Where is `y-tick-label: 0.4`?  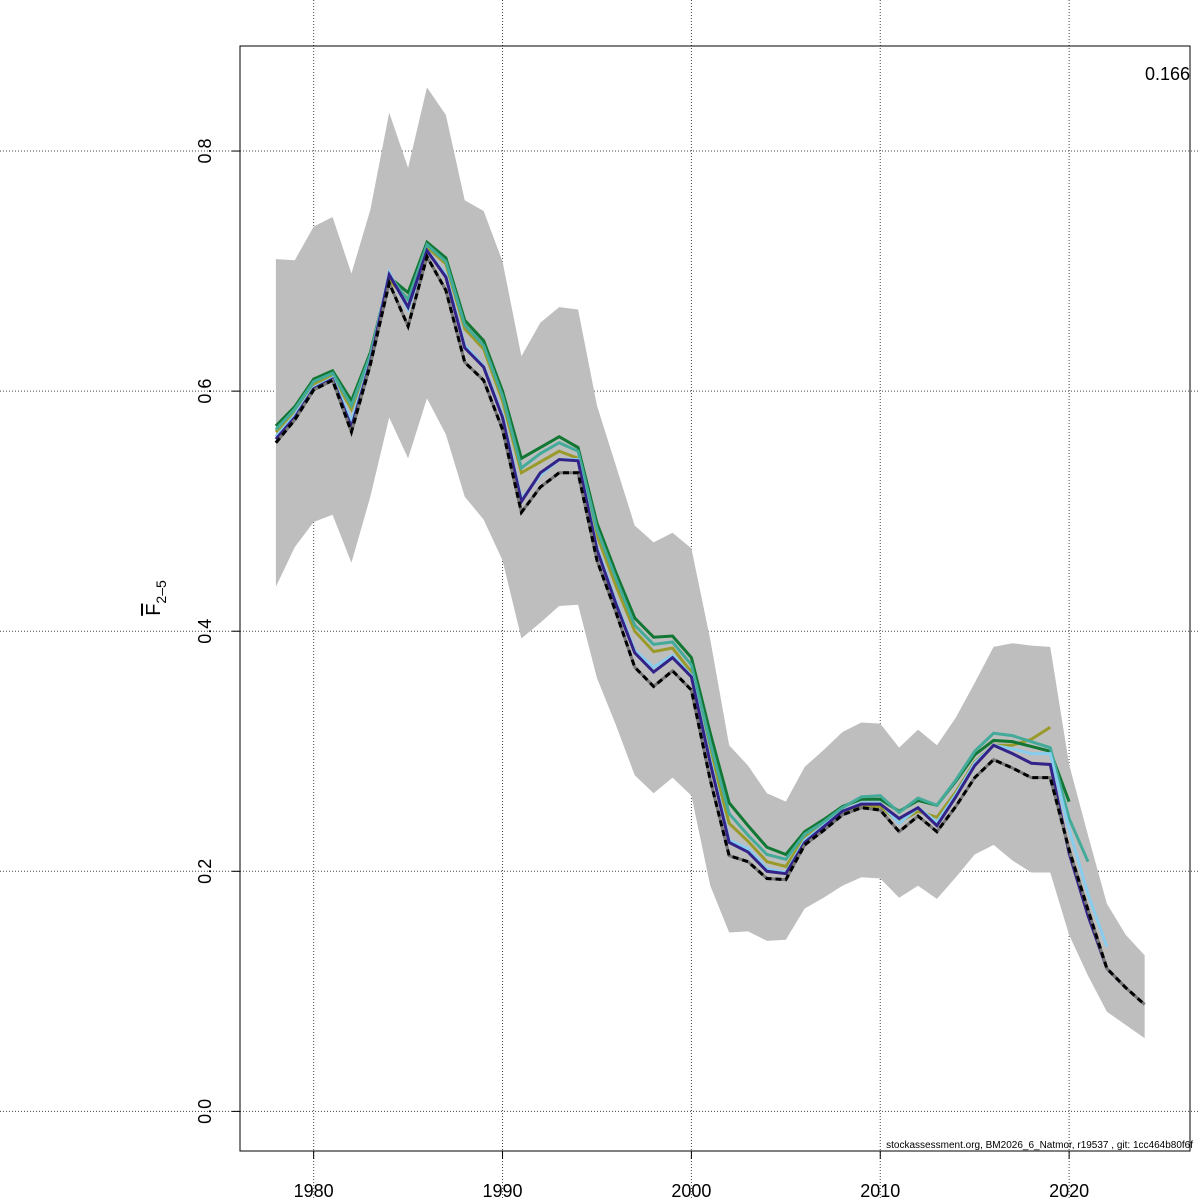 y-tick-label: 0.4 is located at coordinates (205, 631).